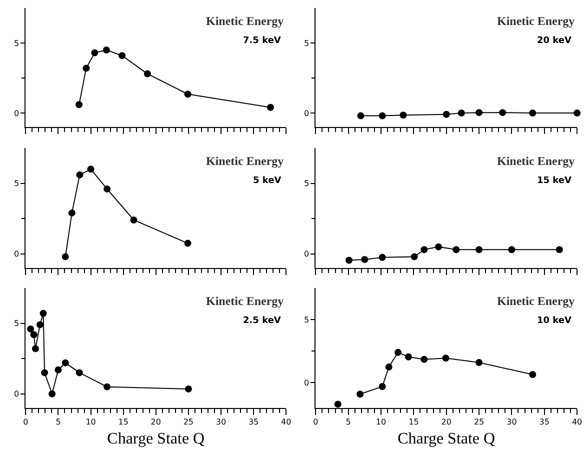 The image size is (586, 457). I want to click on text: 7.5 keV, so click(262, 41).